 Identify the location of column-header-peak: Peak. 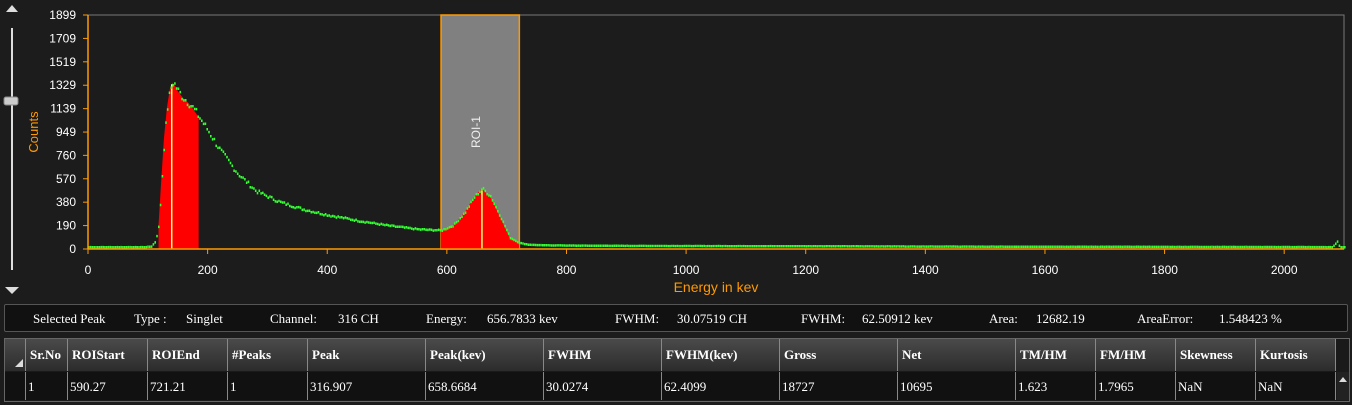
(367, 355).